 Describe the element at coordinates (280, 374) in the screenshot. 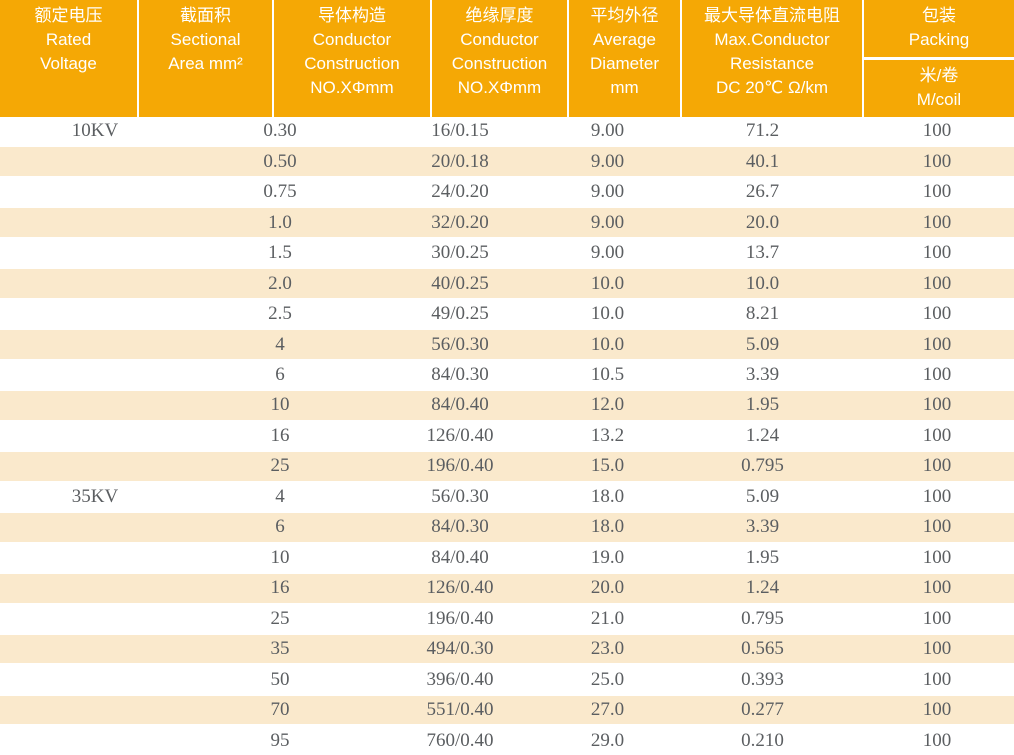

I see `cell-area: 6` at that location.